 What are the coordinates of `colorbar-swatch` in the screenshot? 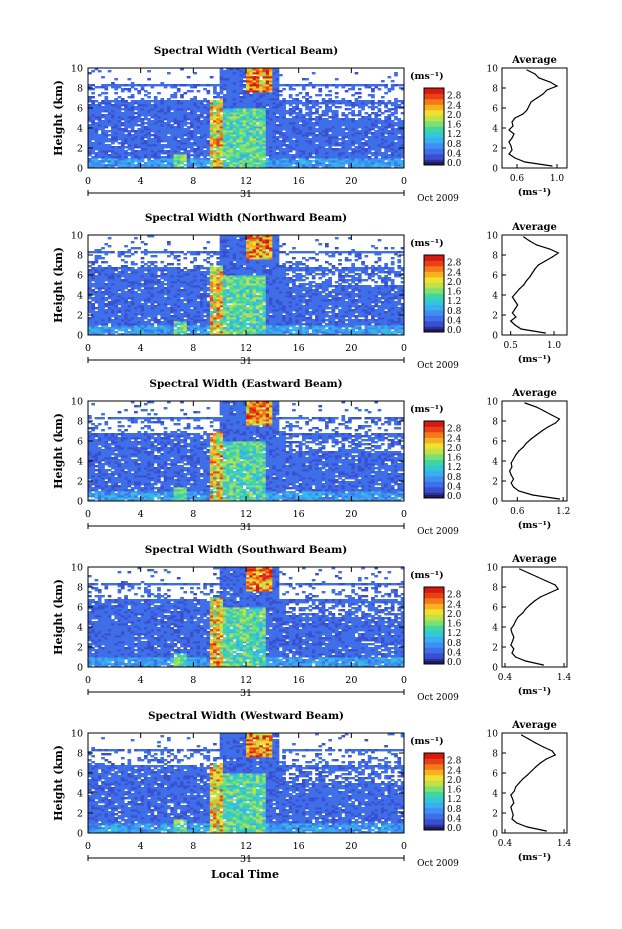 It's located at (434, 96).